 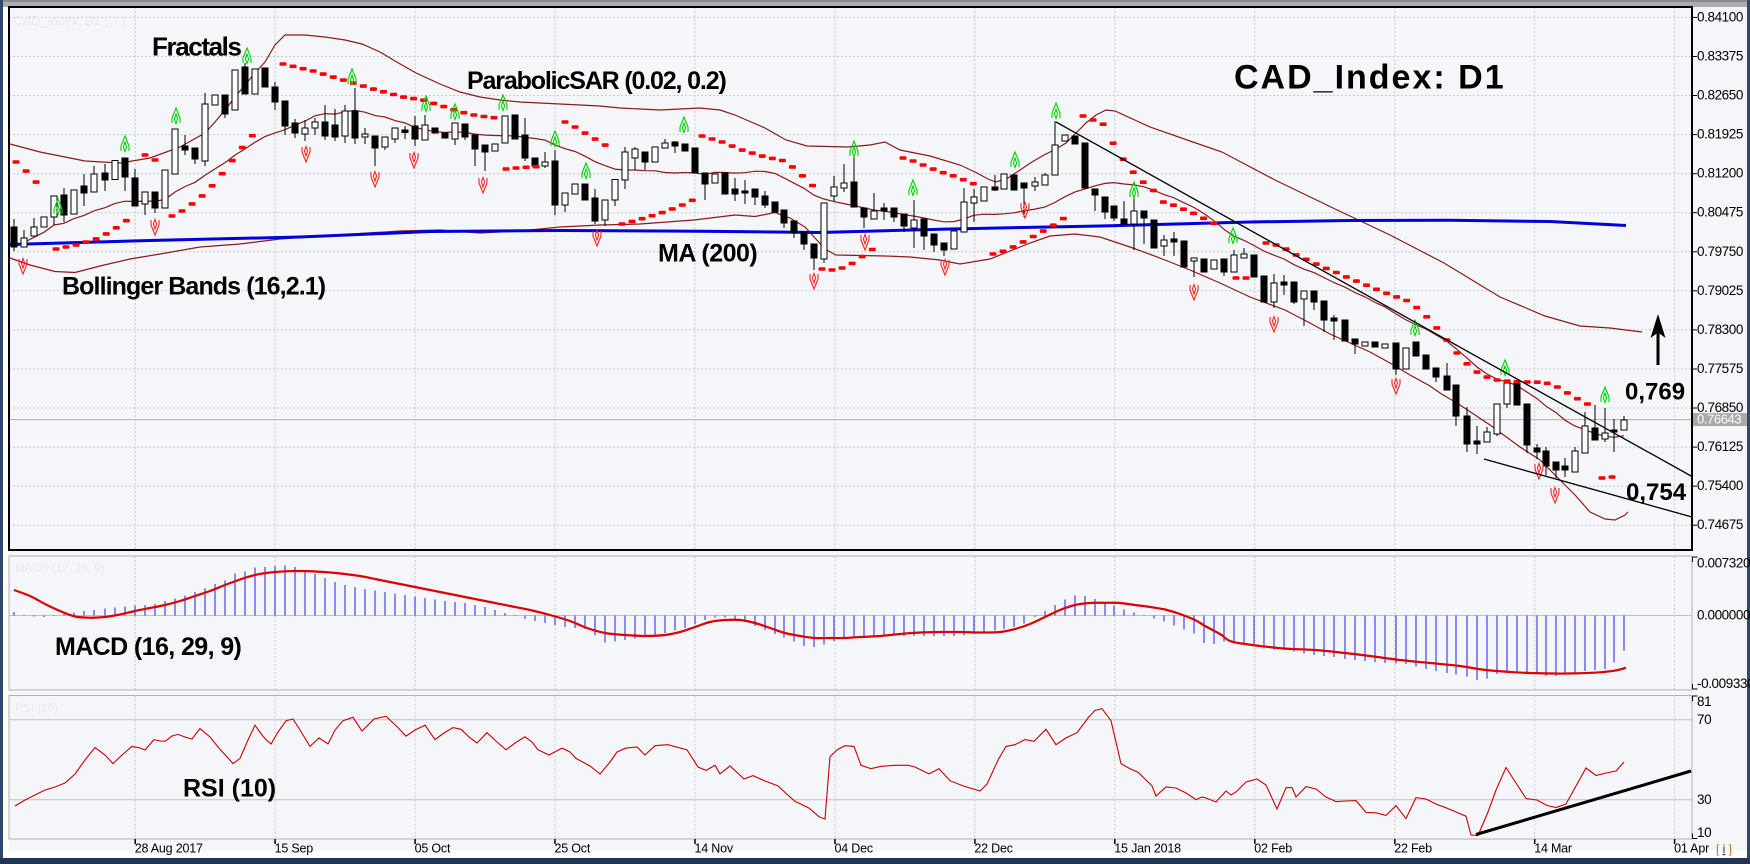 What do you see at coordinates (1719, 419) in the screenshot?
I see `svg-text: 0.76643` at bounding box center [1719, 419].